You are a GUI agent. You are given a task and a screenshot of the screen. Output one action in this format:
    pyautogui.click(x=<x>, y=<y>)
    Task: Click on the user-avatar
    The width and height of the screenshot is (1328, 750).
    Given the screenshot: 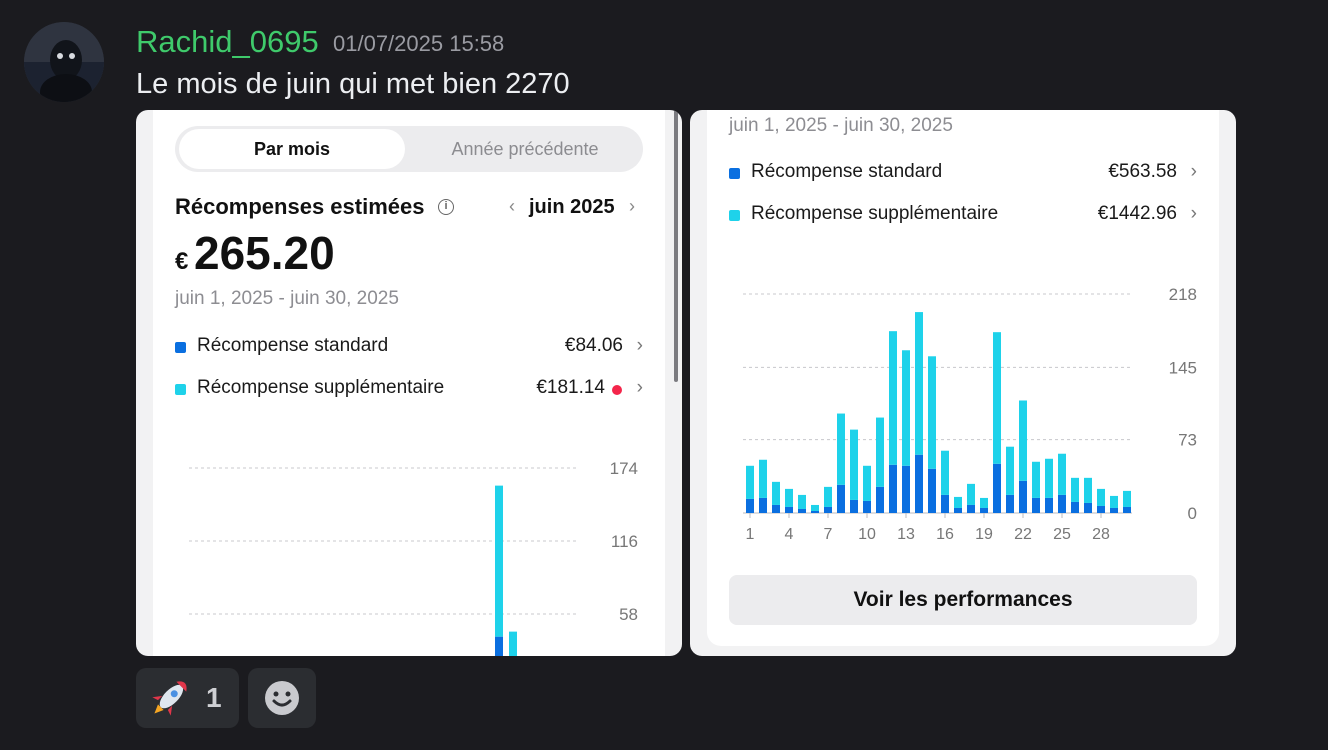 What is the action you would take?
    pyautogui.click(x=64, y=62)
    